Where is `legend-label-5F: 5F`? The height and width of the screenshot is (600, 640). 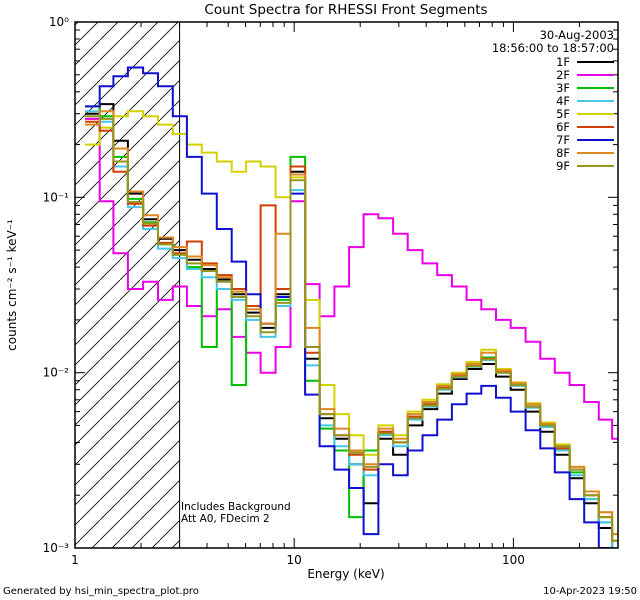
legend-label-5F: 5F is located at coordinates (563, 114).